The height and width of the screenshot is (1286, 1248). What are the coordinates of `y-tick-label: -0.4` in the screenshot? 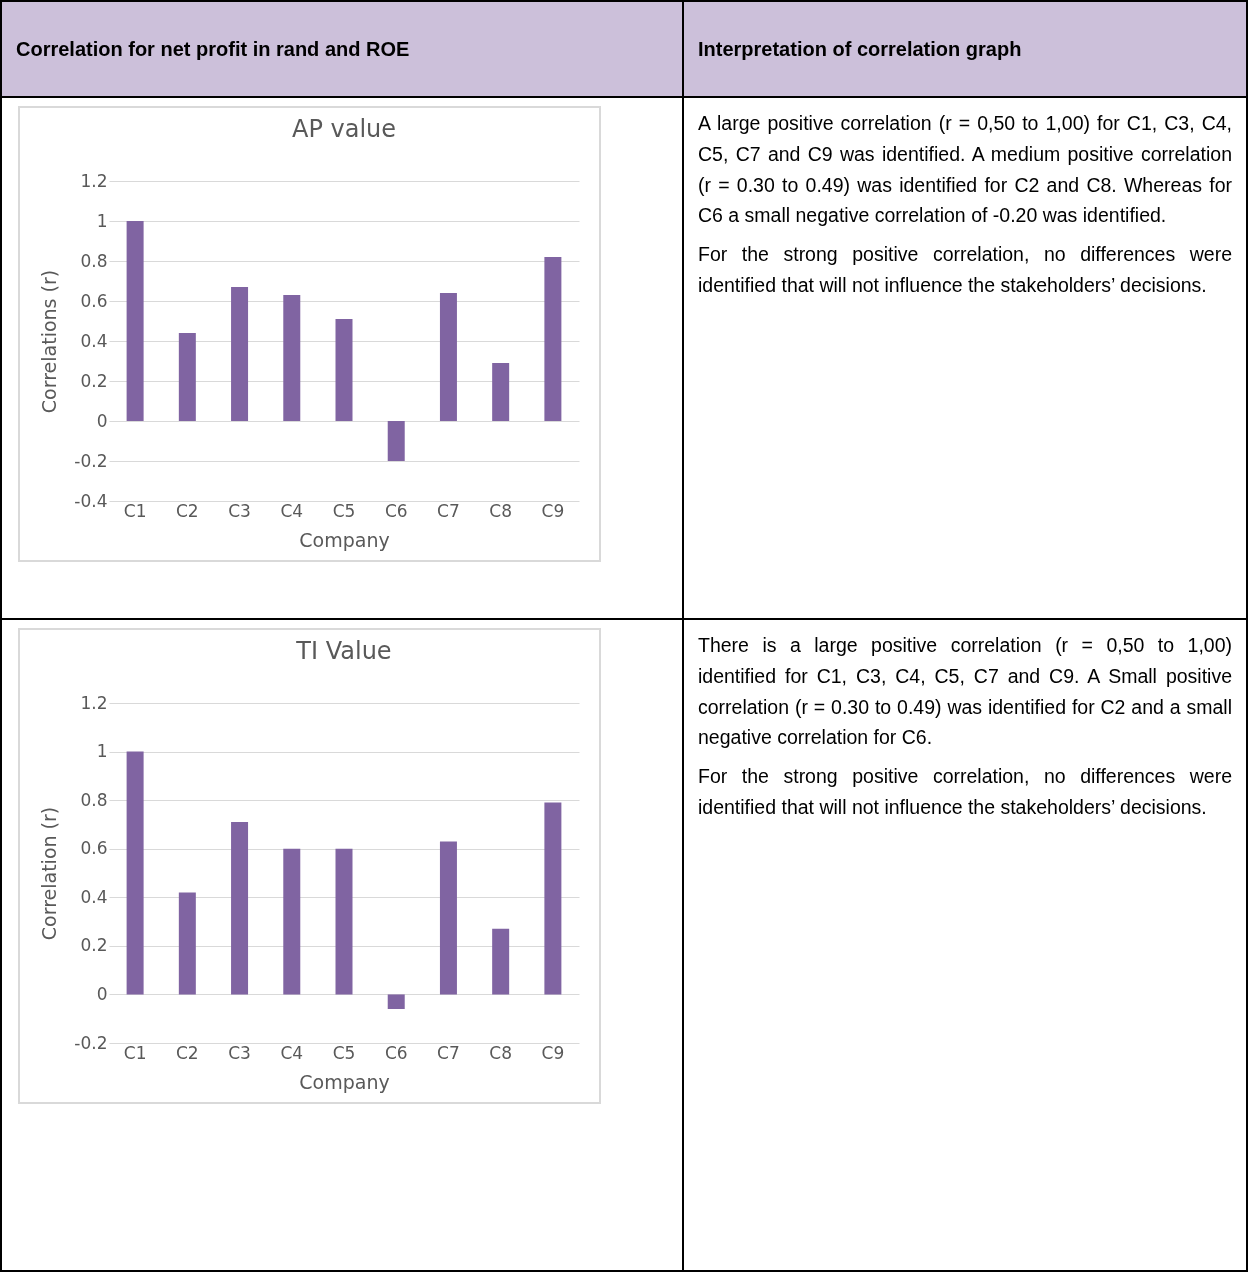 It's located at (91, 500).